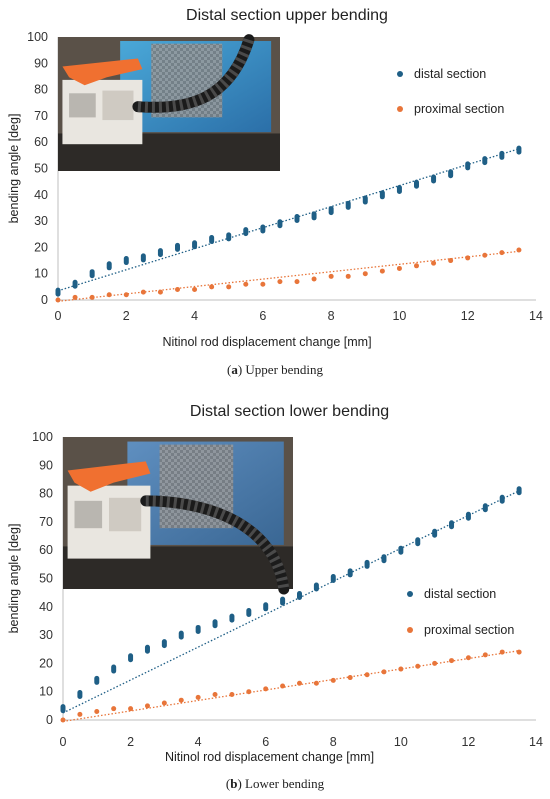  What do you see at coordinates (46, 635) in the screenshot?
I see `y-tick-label: 30` at bounding box center [46, 635].